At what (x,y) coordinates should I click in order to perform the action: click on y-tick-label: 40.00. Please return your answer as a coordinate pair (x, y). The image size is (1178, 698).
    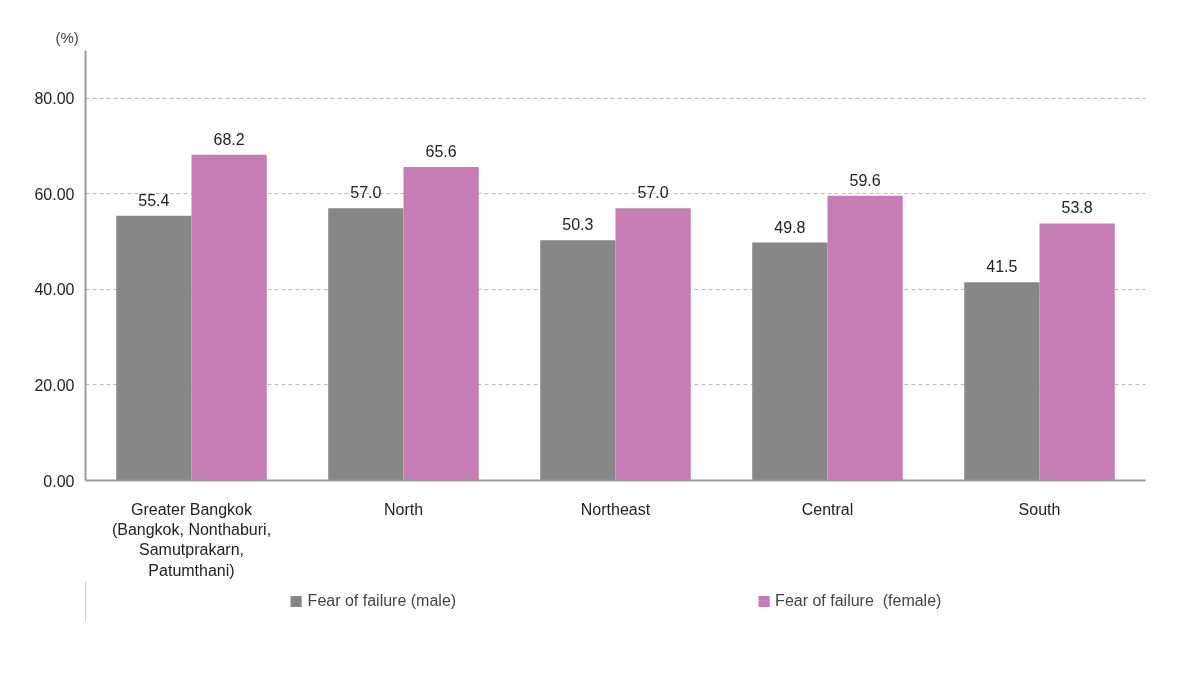
    Looking at the image, I should click on (54, 290).